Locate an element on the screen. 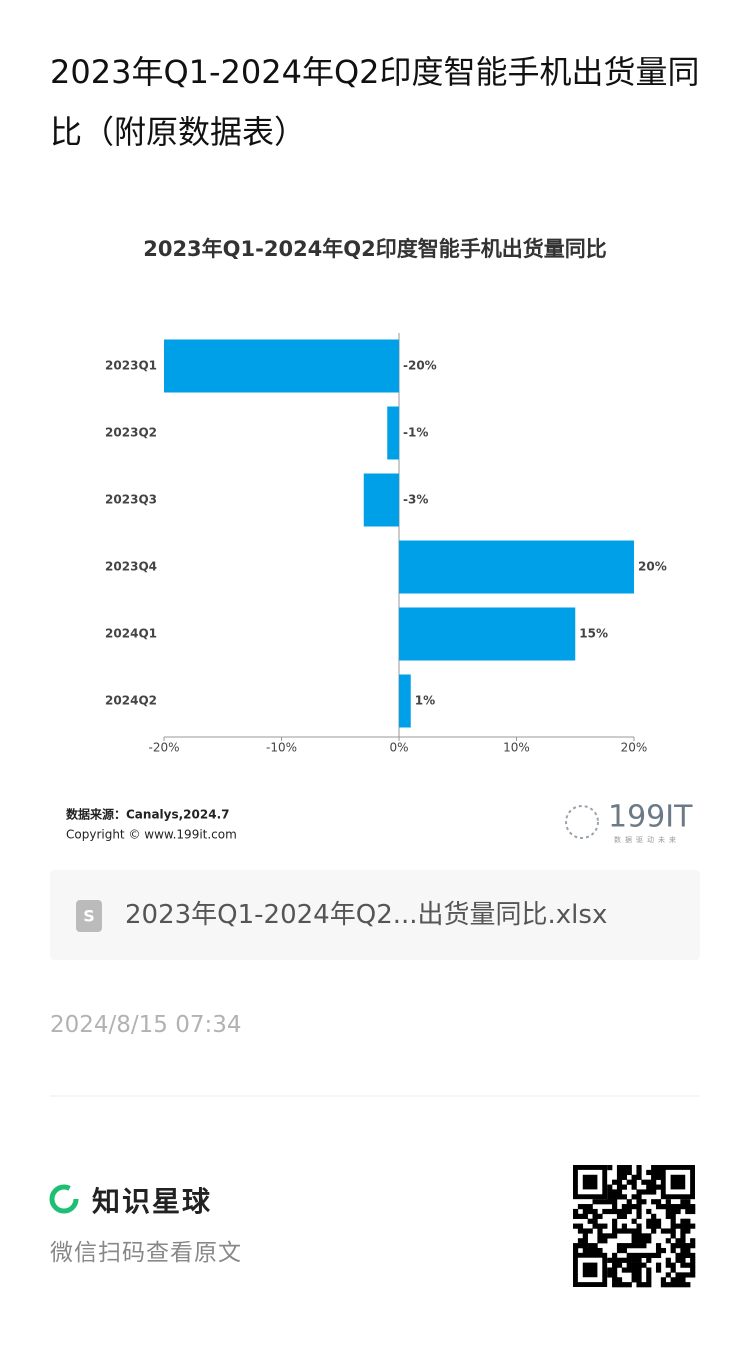 This screenshot has height=1353, width=750. y-tick-label: 2024Q2 is located at coordinates (131, 701).